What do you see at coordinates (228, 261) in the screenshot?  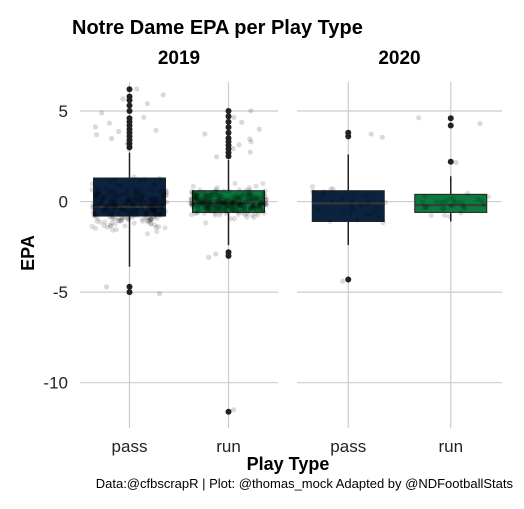 I see `box-2019-run` at bounding box center [228, 261].